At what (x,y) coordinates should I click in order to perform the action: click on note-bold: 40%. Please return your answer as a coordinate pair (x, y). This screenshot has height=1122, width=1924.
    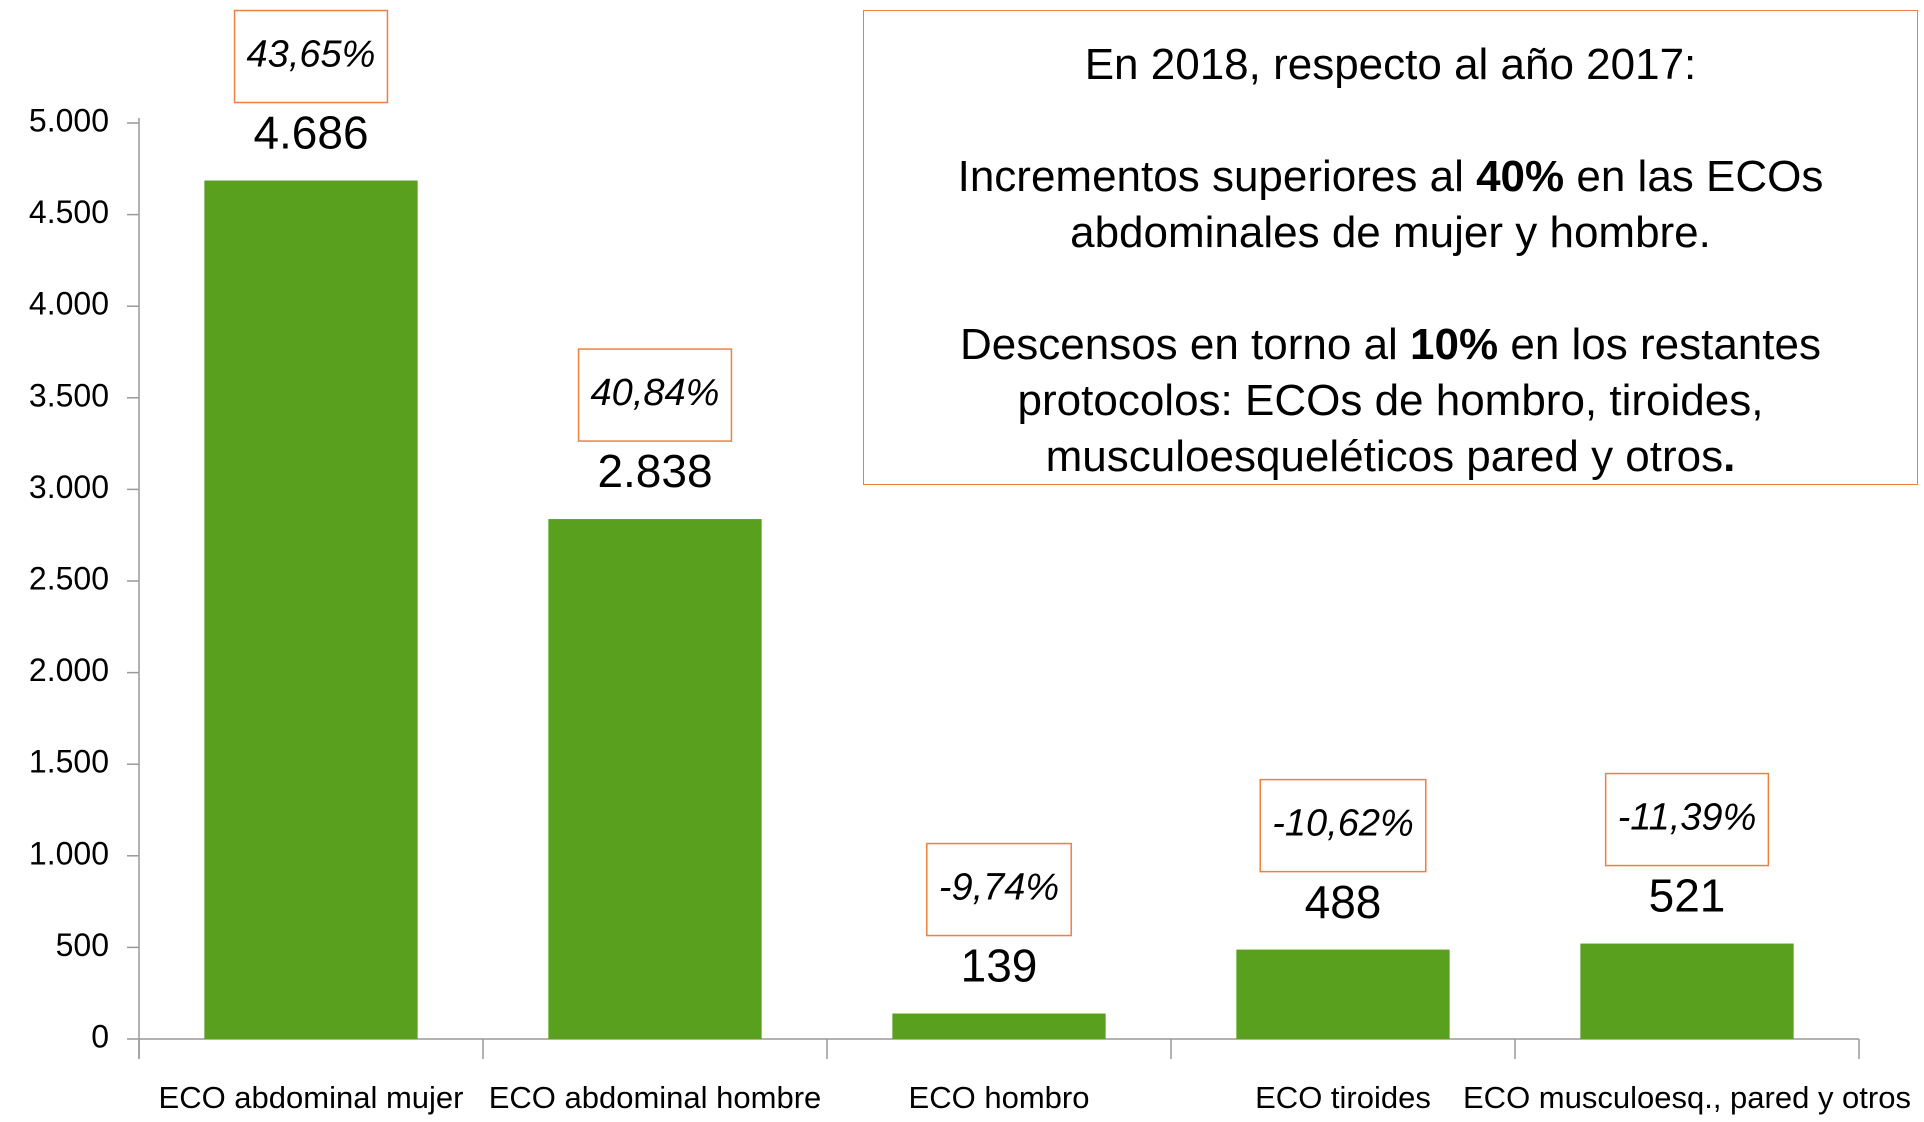
    Looking at the image, I should click on (1520, 176).